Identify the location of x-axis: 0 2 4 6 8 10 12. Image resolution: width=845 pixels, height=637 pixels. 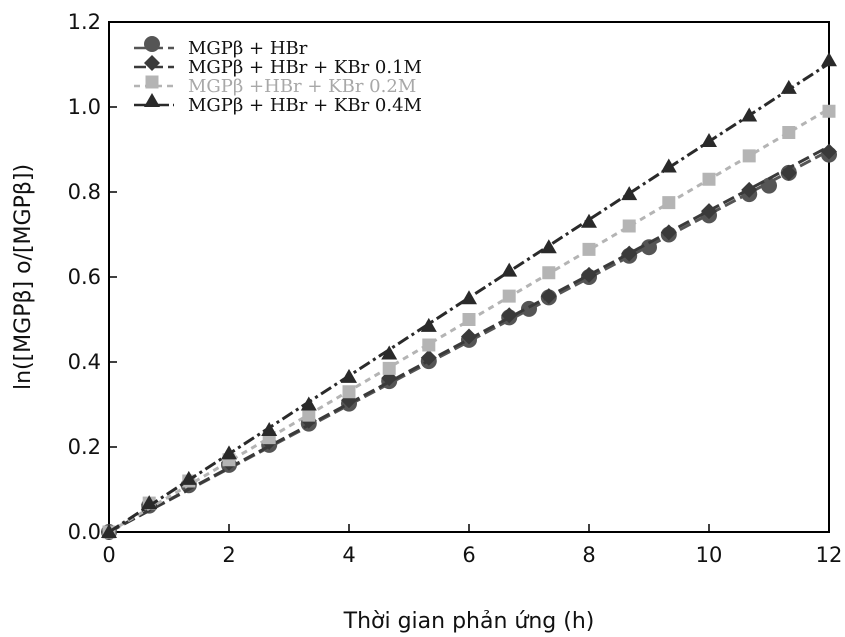
(472, 545).